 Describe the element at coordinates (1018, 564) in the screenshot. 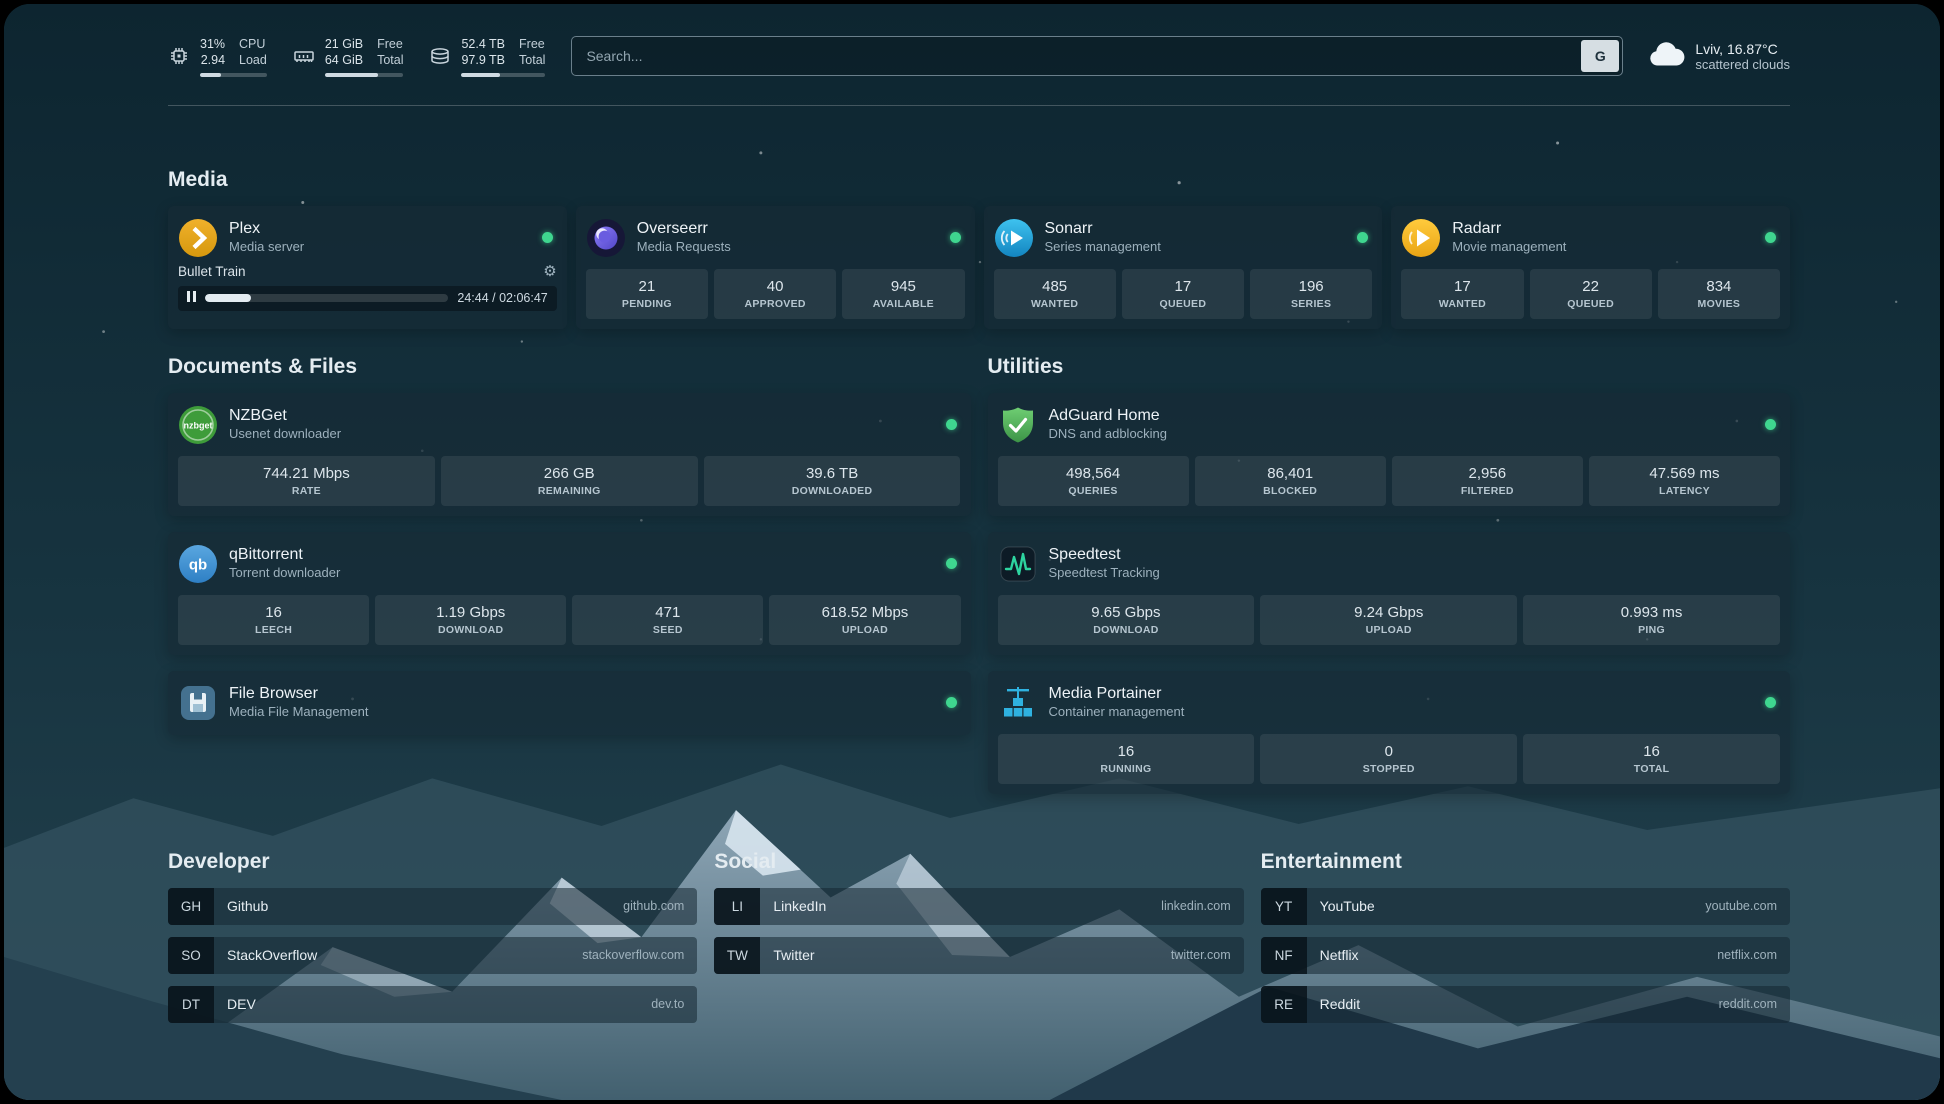

I see `speedtest-icon` at that location.